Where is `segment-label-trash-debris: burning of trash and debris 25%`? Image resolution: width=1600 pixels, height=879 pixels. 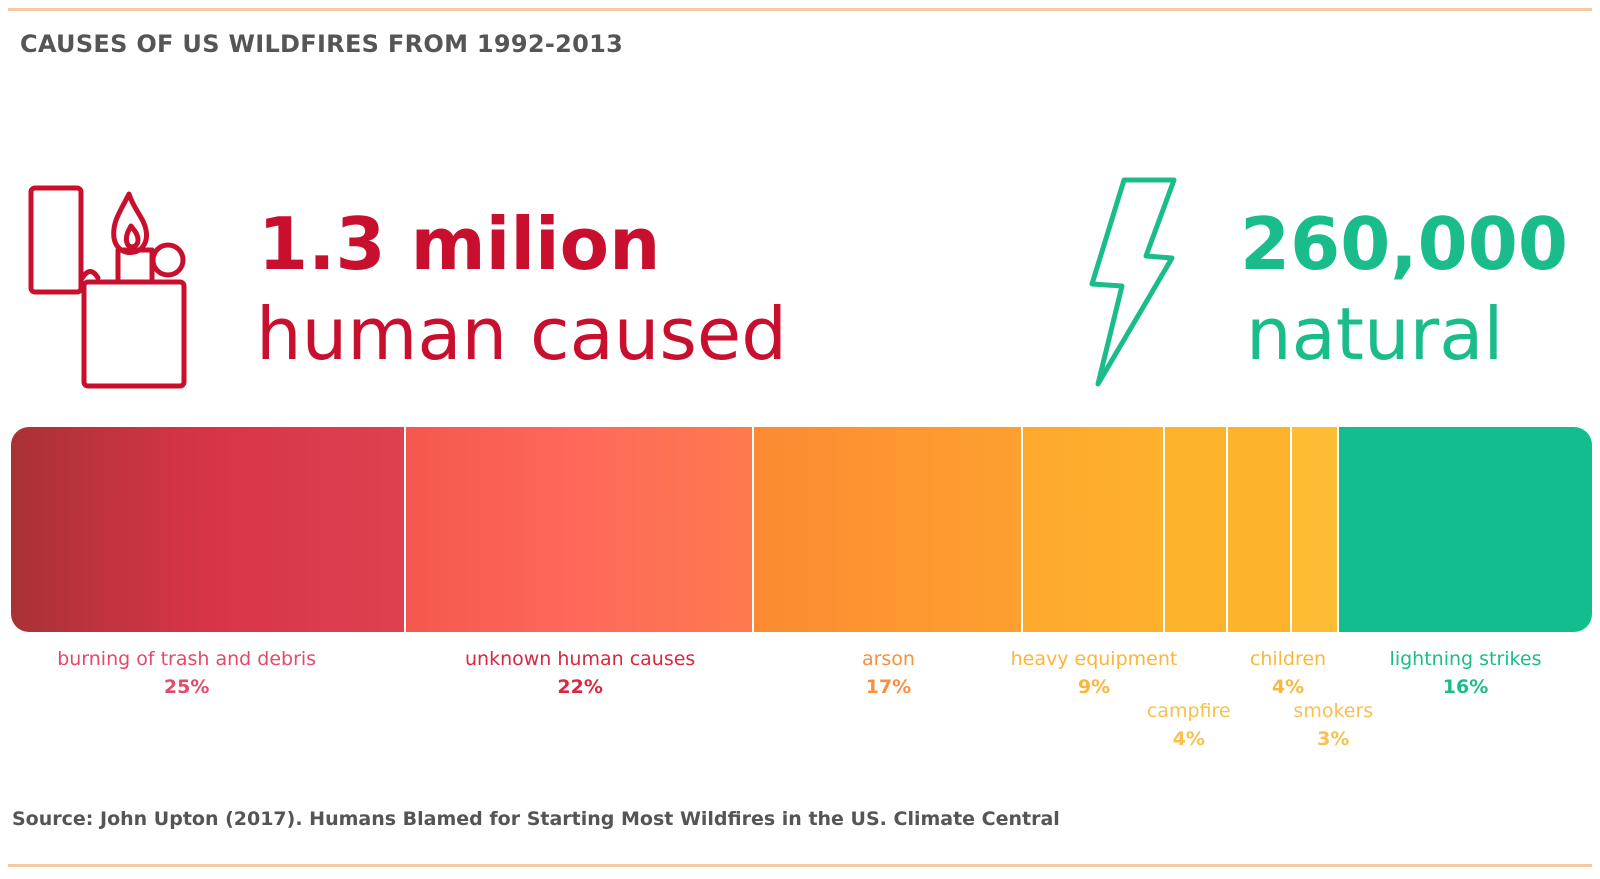 segment-label-trash-debris: burning of trash and debris 25% is located at coordinates (186, 673).